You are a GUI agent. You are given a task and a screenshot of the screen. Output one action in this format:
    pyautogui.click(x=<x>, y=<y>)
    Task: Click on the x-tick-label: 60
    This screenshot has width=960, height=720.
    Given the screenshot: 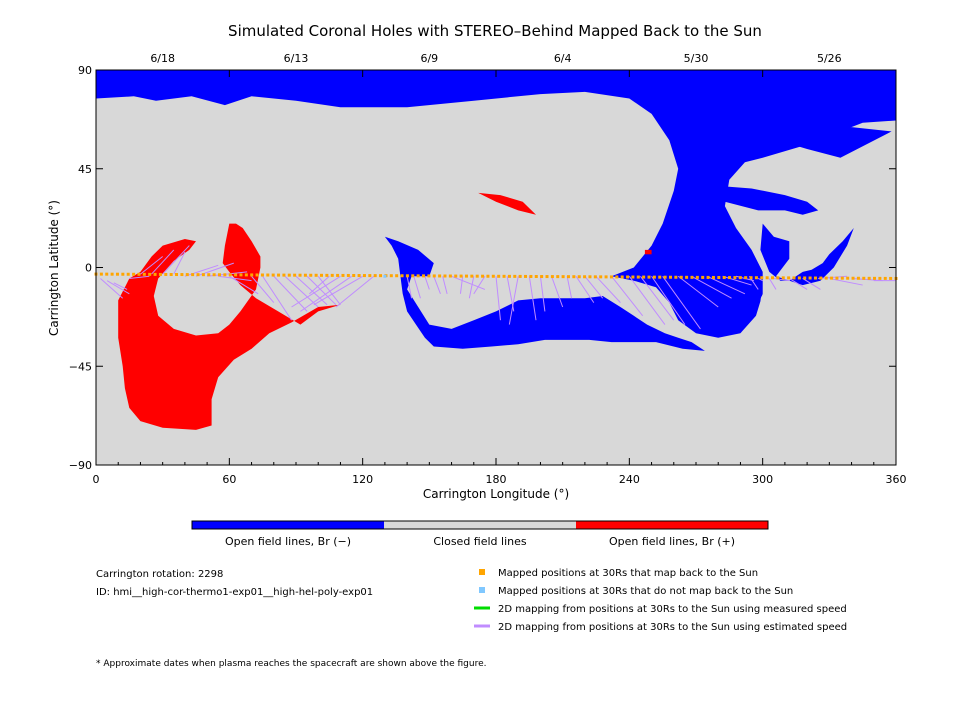 What is the action you would take?
    pyautogui.click(x=229, y=479)
    